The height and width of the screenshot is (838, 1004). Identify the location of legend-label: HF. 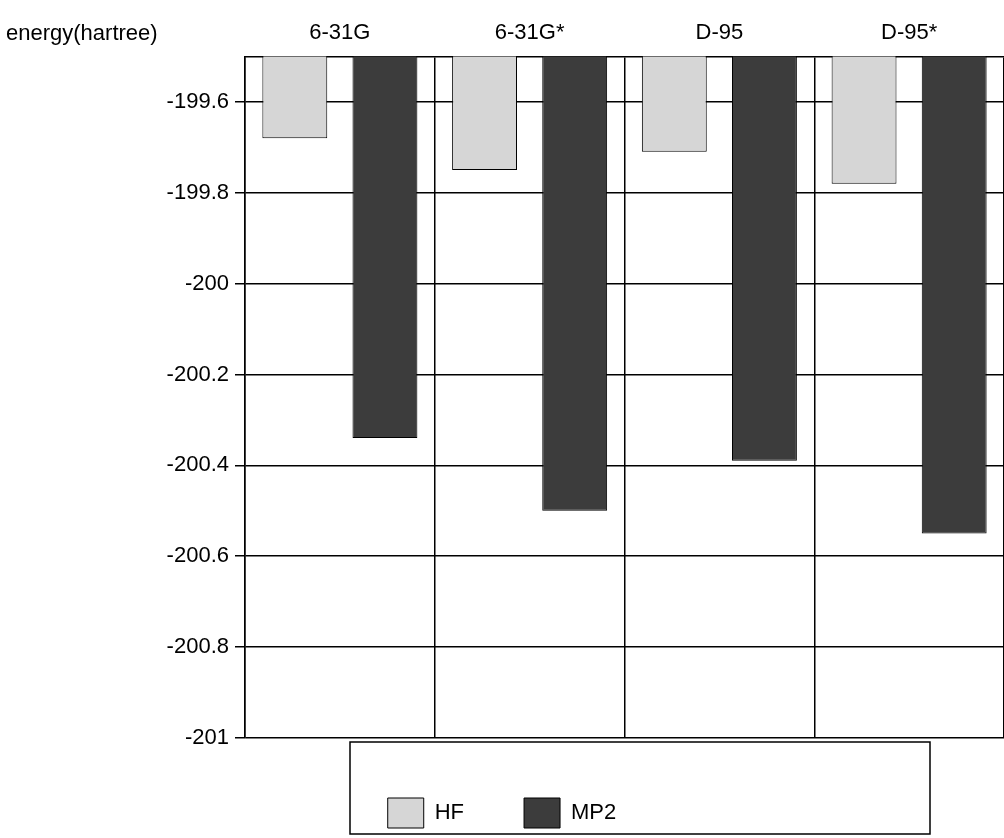
(449, 812).